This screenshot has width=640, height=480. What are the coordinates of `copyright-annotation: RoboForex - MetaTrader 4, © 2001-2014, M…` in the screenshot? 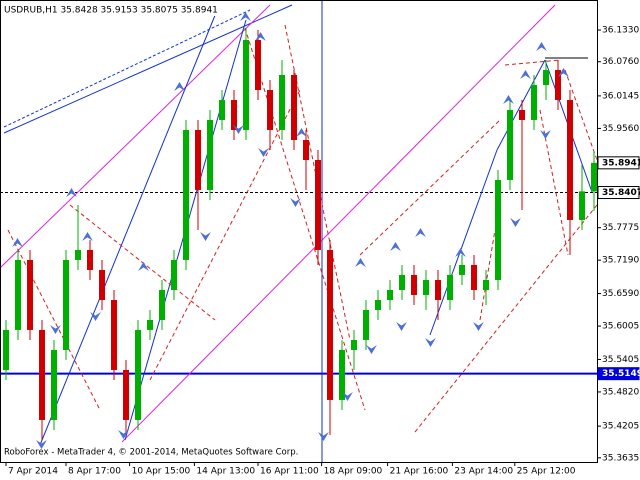 It's located at (151, 453).